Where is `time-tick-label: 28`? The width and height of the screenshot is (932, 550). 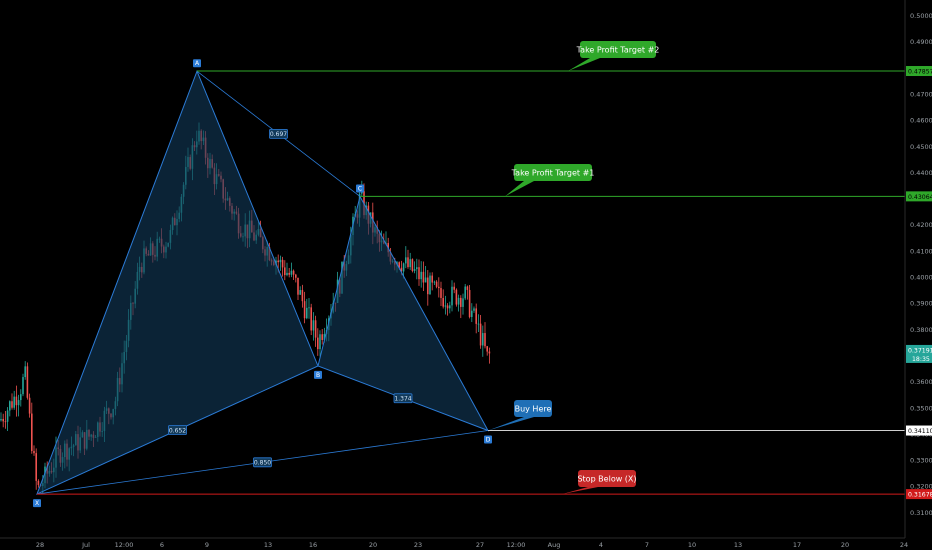 time-tick-label: 28 is located at coordinates (40, 545).